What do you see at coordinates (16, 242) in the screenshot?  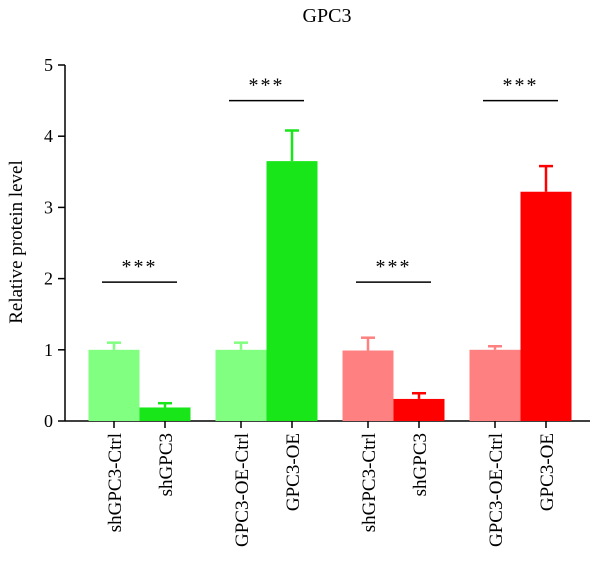 I see `y-axis-label: Relative protein level` at bounding box center [16, 242].